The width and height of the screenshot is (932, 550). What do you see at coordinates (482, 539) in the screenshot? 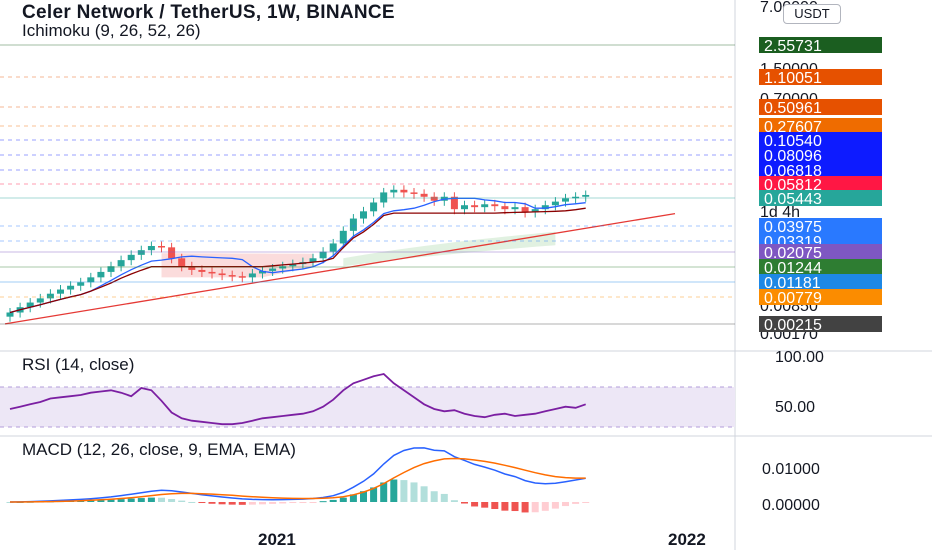
I see `time-axis: 2021 2022` at bounding box center [482, 539].